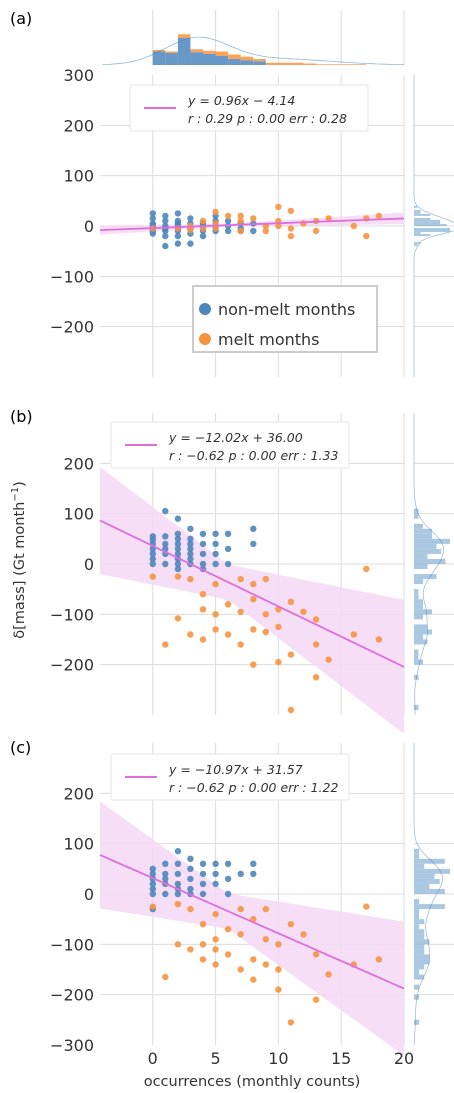  Describe the element at coordinates (341, 1058) in the screenshot. I see `x-tick-label: 15` at that location.